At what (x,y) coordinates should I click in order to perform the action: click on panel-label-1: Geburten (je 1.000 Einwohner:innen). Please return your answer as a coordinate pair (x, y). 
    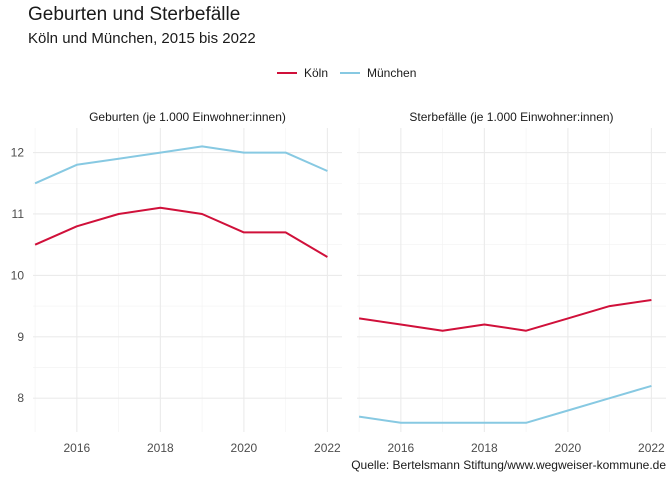
    Looking at the image, I should click on (187, 117).